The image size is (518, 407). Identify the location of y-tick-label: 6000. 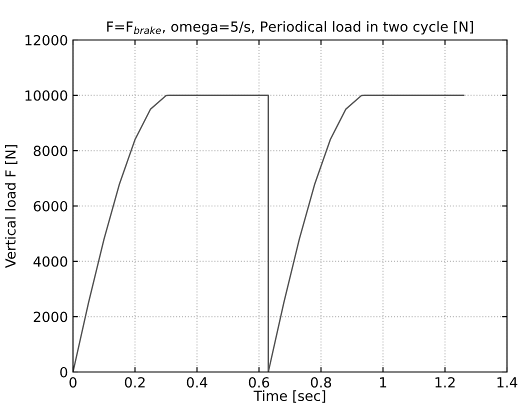
(51, 206).